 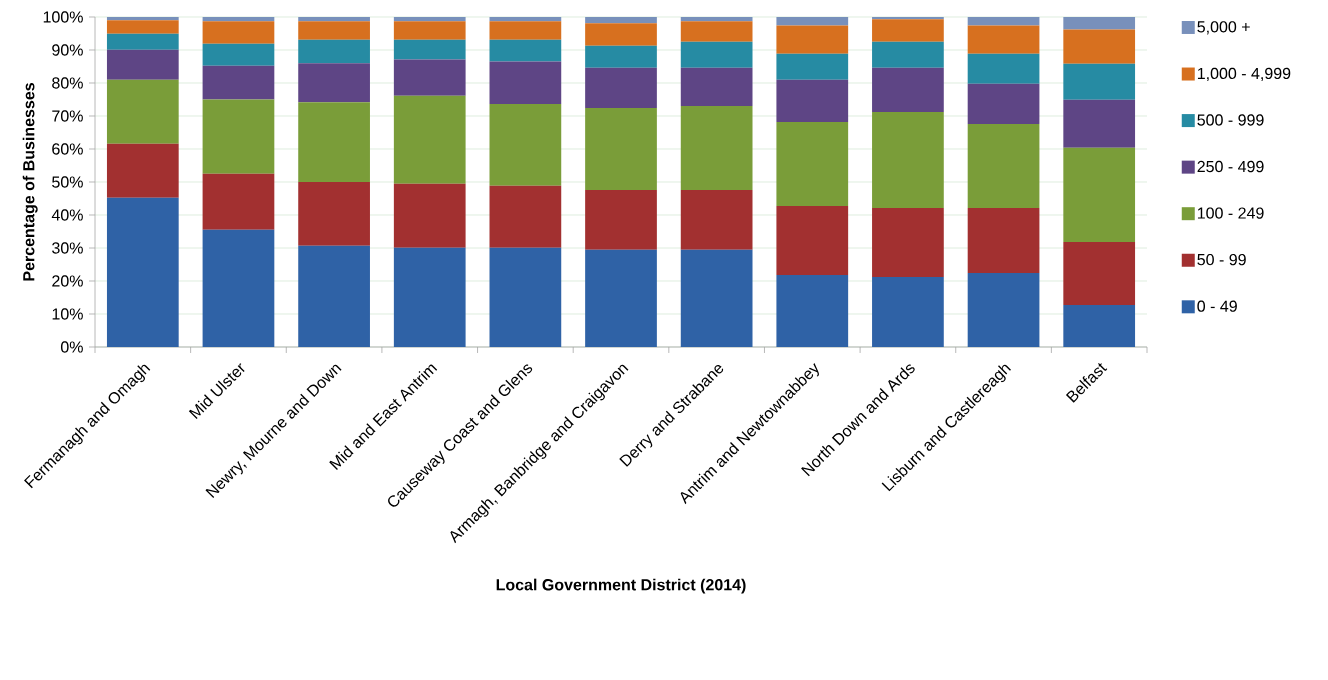 I want to click on y-tick-label: 20%, so click(x=67, y=281).